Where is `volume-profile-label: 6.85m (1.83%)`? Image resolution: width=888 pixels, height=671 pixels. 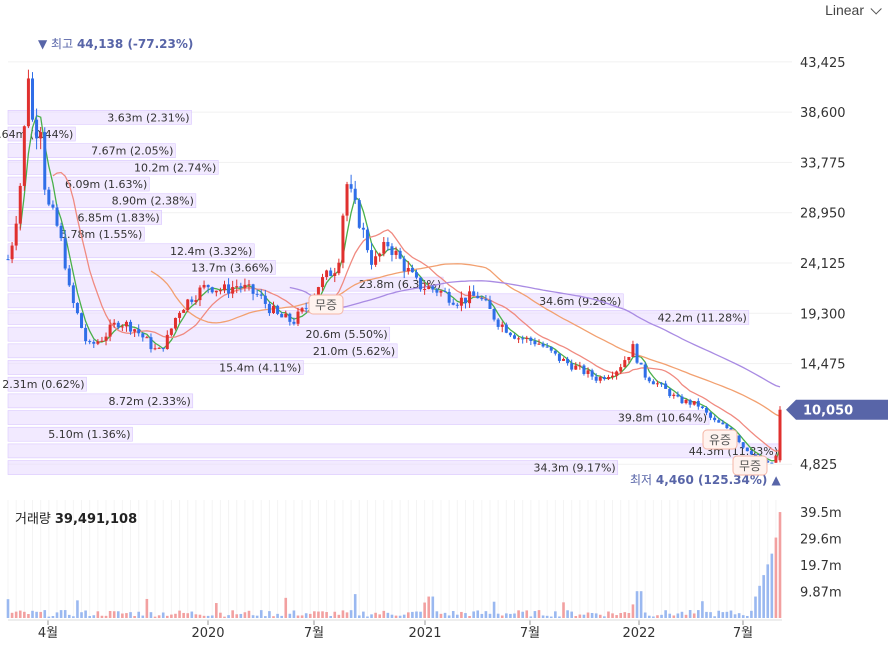
volume-profile-label: 6.85m (1.83%) is located at coordinates (118, 217).